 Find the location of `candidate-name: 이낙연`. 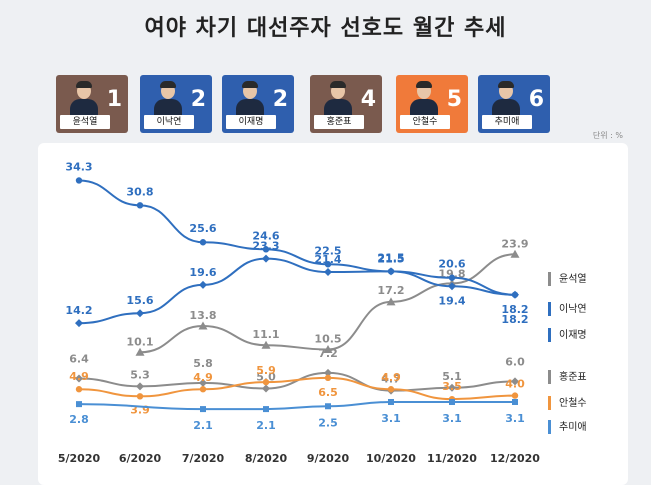

candidate-name: 이낙연 is located at coordinates (169, 122).